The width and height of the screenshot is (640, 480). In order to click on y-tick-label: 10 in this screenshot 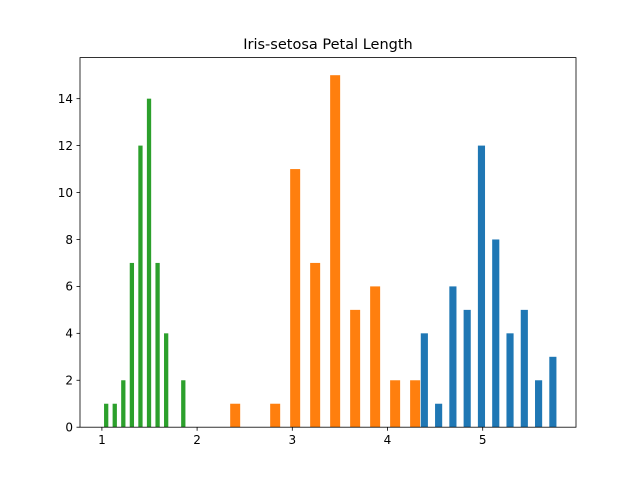, I will do `click(65, 193)`.